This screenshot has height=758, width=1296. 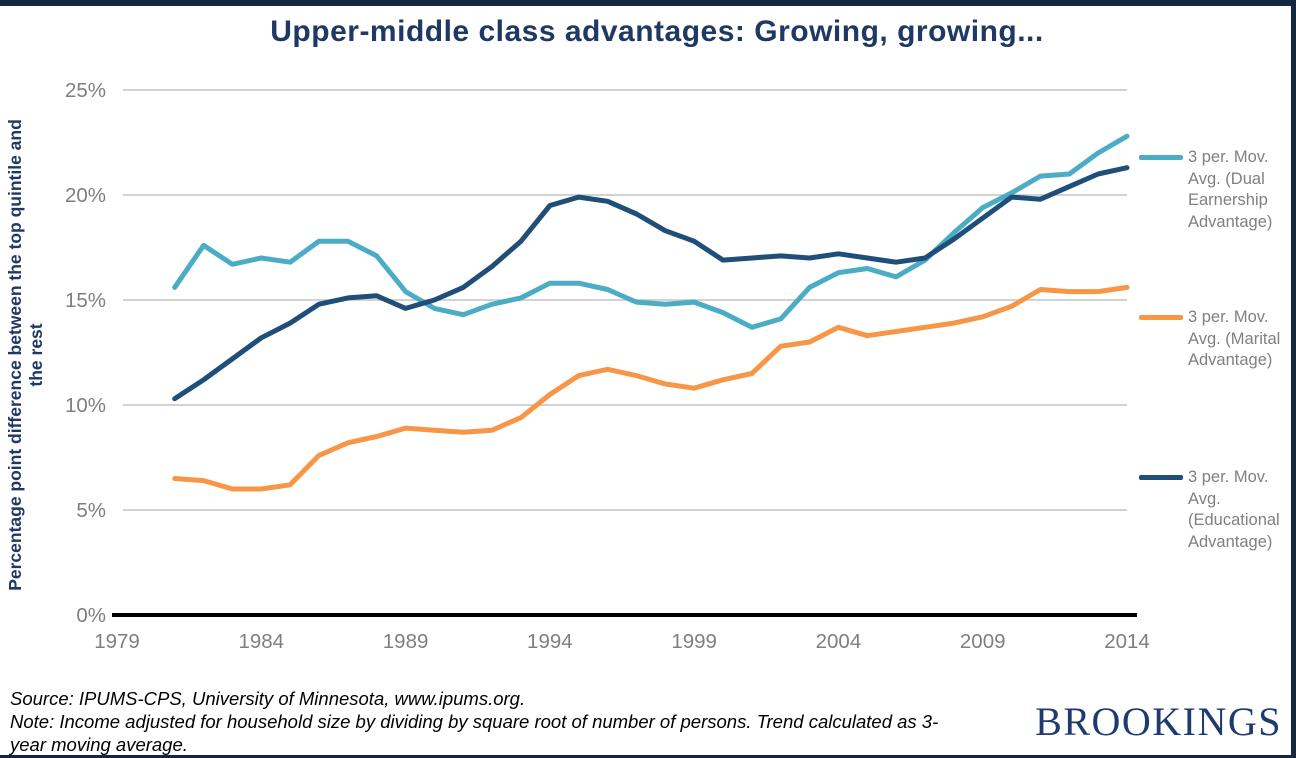 I want to click on y-tick-label: 0%, so click(x=91, y=615).